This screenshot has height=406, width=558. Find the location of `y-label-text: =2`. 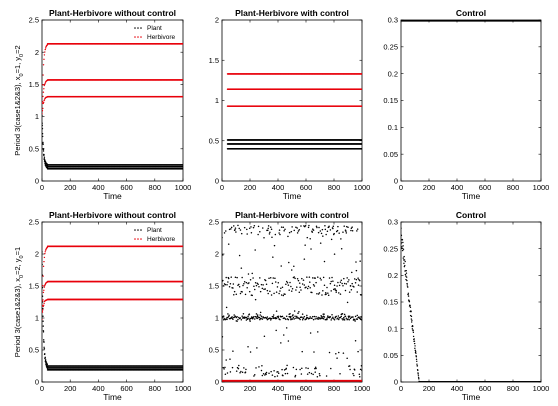

y-label-text: =2 is located at coordinates (17, 49).